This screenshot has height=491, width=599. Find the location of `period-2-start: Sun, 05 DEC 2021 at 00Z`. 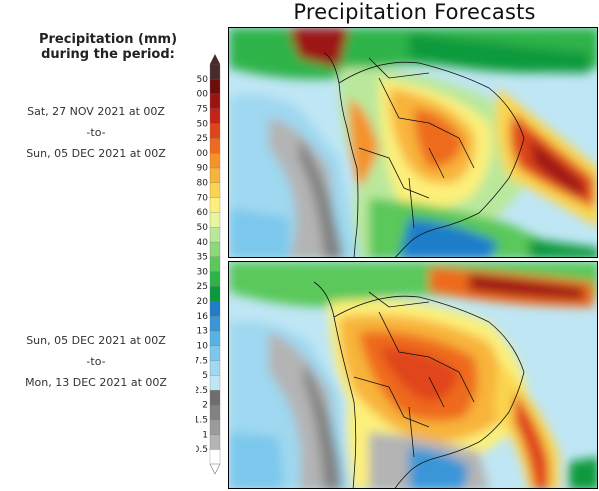

period-2-start: Sun, 05 DEC 2021 at 00Z is located at coordinates (96, 340).